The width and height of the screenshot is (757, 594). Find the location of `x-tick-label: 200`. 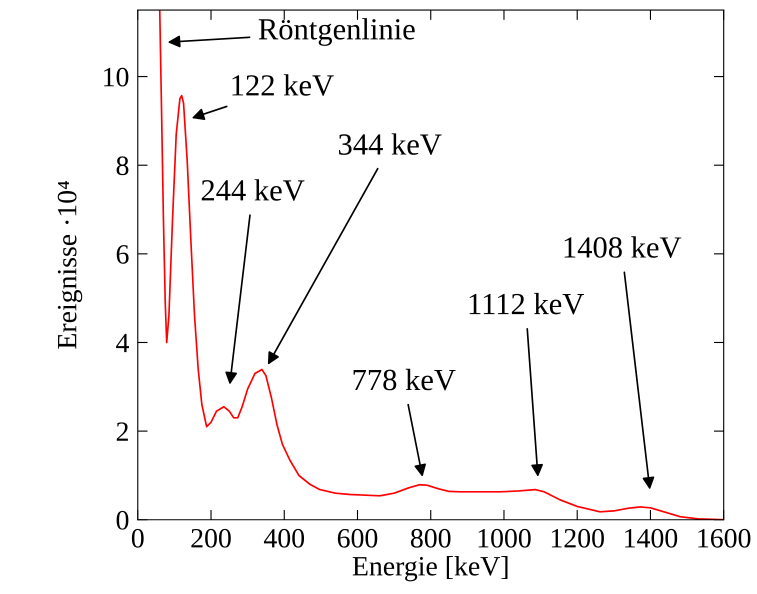

x-tick-label: 200 is located at coordinates (211, 538).